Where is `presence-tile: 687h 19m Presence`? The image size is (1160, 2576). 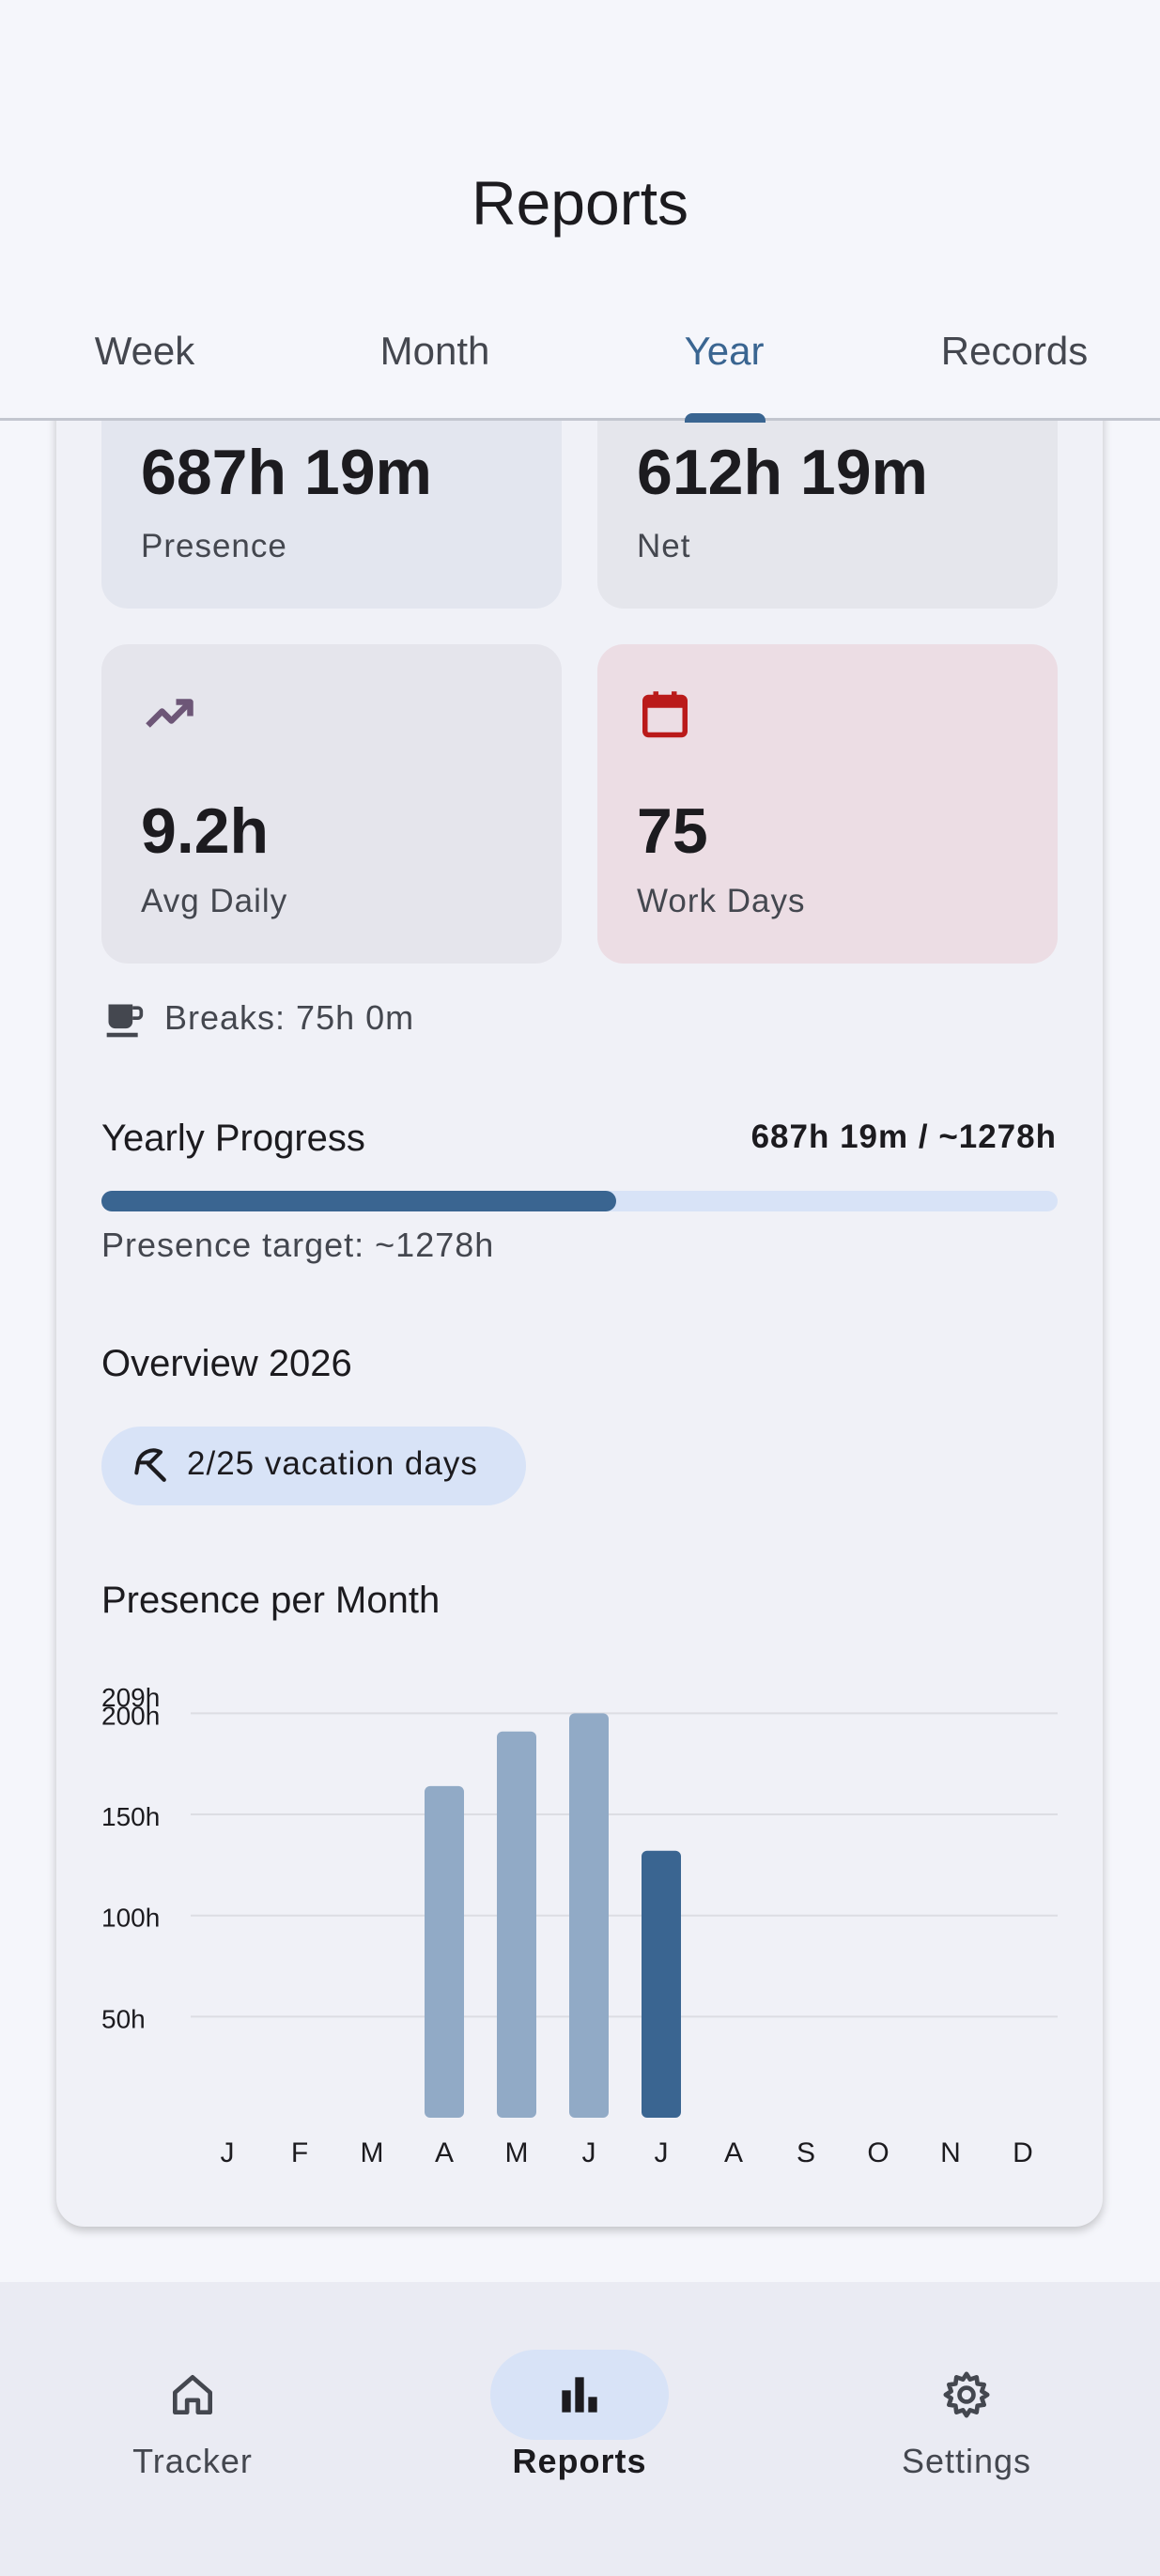
presence-tile: 687h 19m Presence is located at coordinates (331, 501).